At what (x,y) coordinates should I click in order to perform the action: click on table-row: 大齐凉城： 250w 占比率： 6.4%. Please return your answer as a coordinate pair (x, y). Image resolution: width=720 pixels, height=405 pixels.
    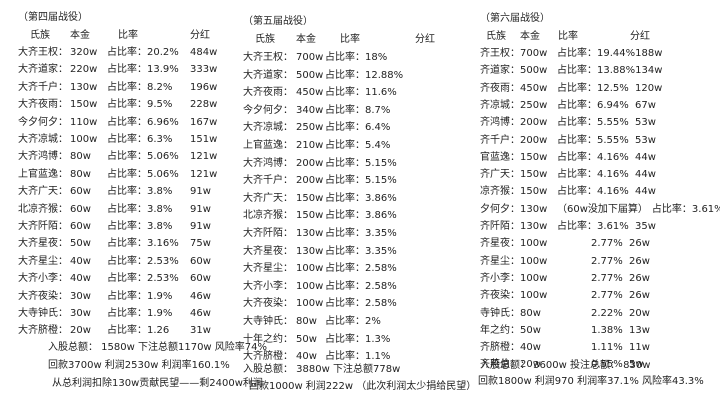
    Looking at the image, I should click on (329, 128).